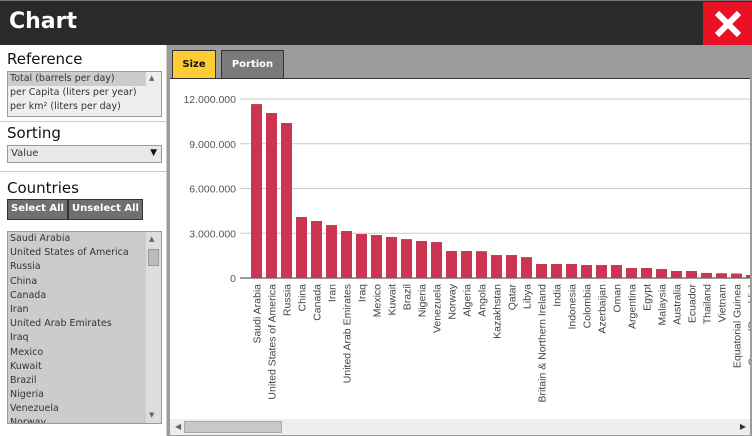 This screenshot has height=436, width=752. I want to click on close-button, so click(727, 24).